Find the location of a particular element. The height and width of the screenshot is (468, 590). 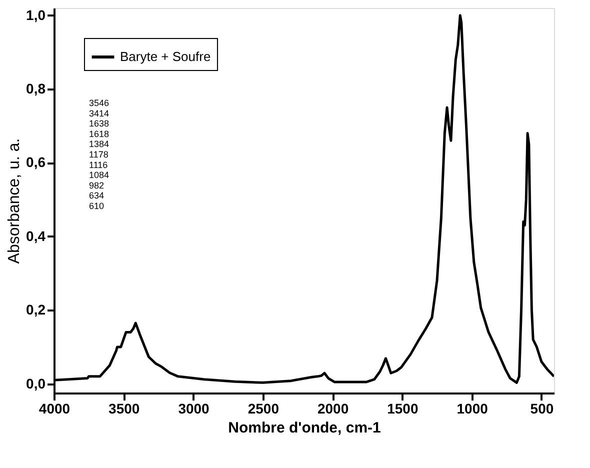

annotation: 1384 is located at coordinates (99, 144).